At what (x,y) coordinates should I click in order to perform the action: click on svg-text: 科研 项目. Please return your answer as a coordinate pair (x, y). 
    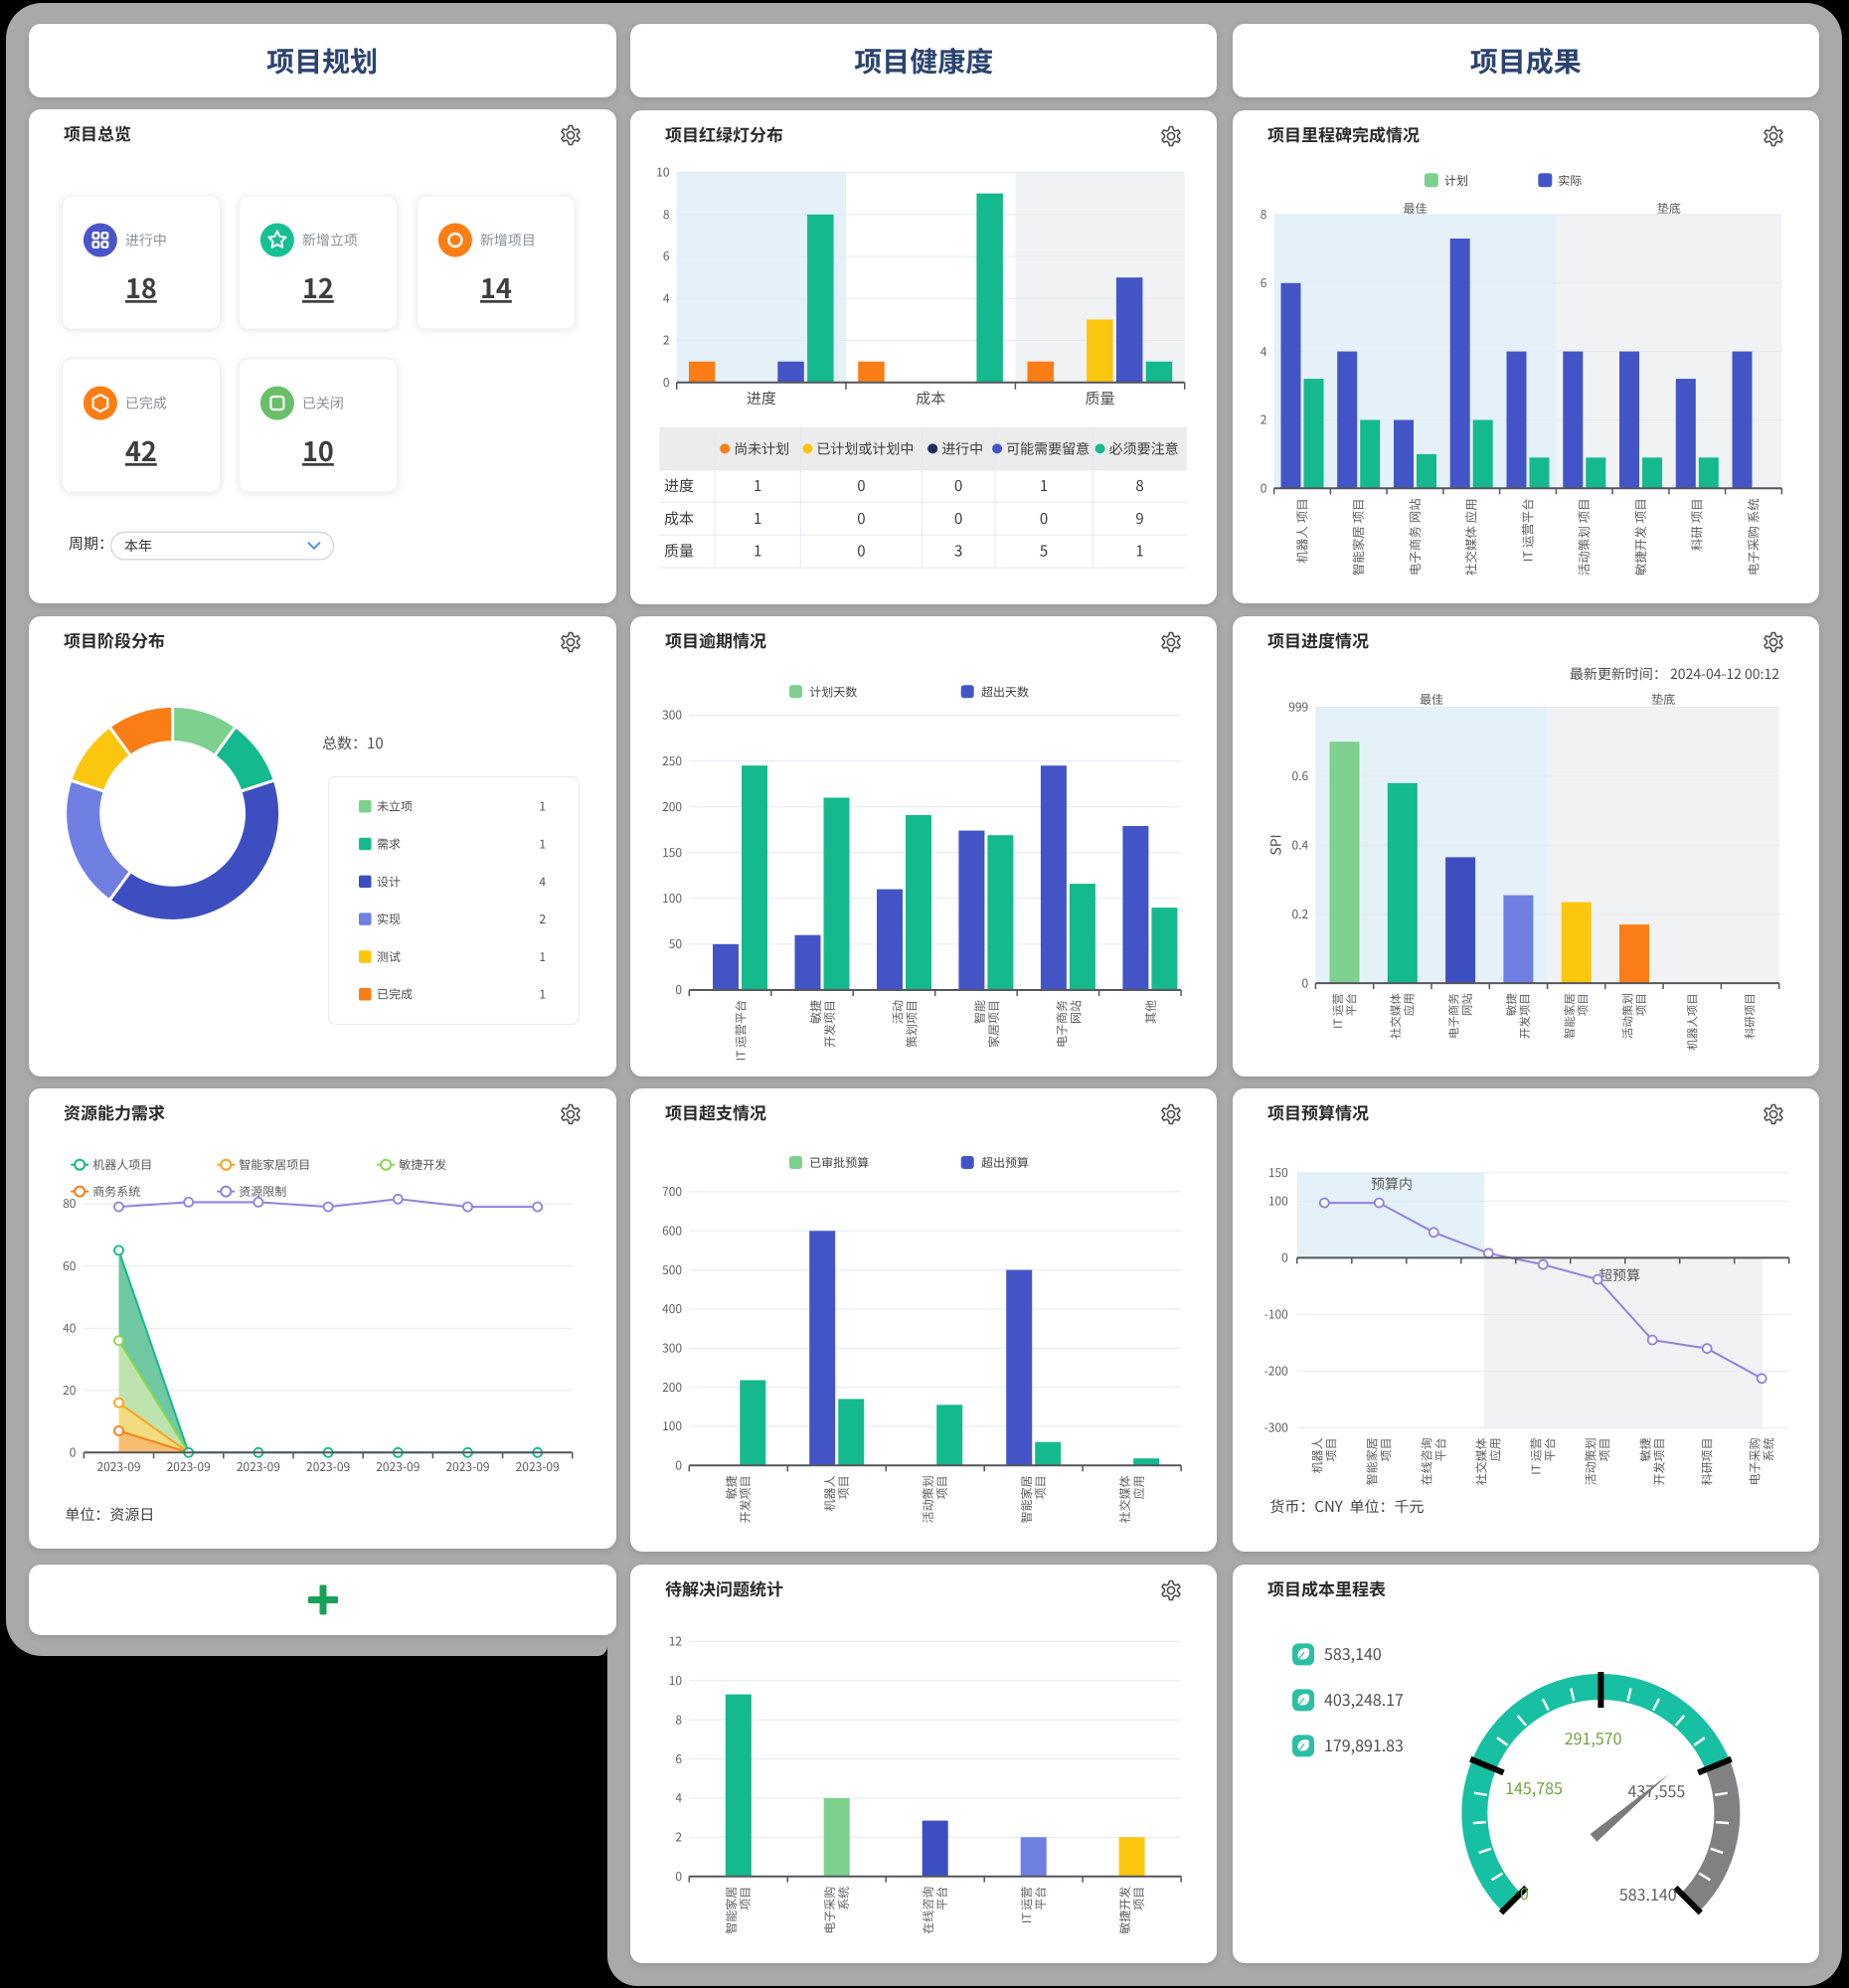
    Looking at the image, I should click on (1696, 524).